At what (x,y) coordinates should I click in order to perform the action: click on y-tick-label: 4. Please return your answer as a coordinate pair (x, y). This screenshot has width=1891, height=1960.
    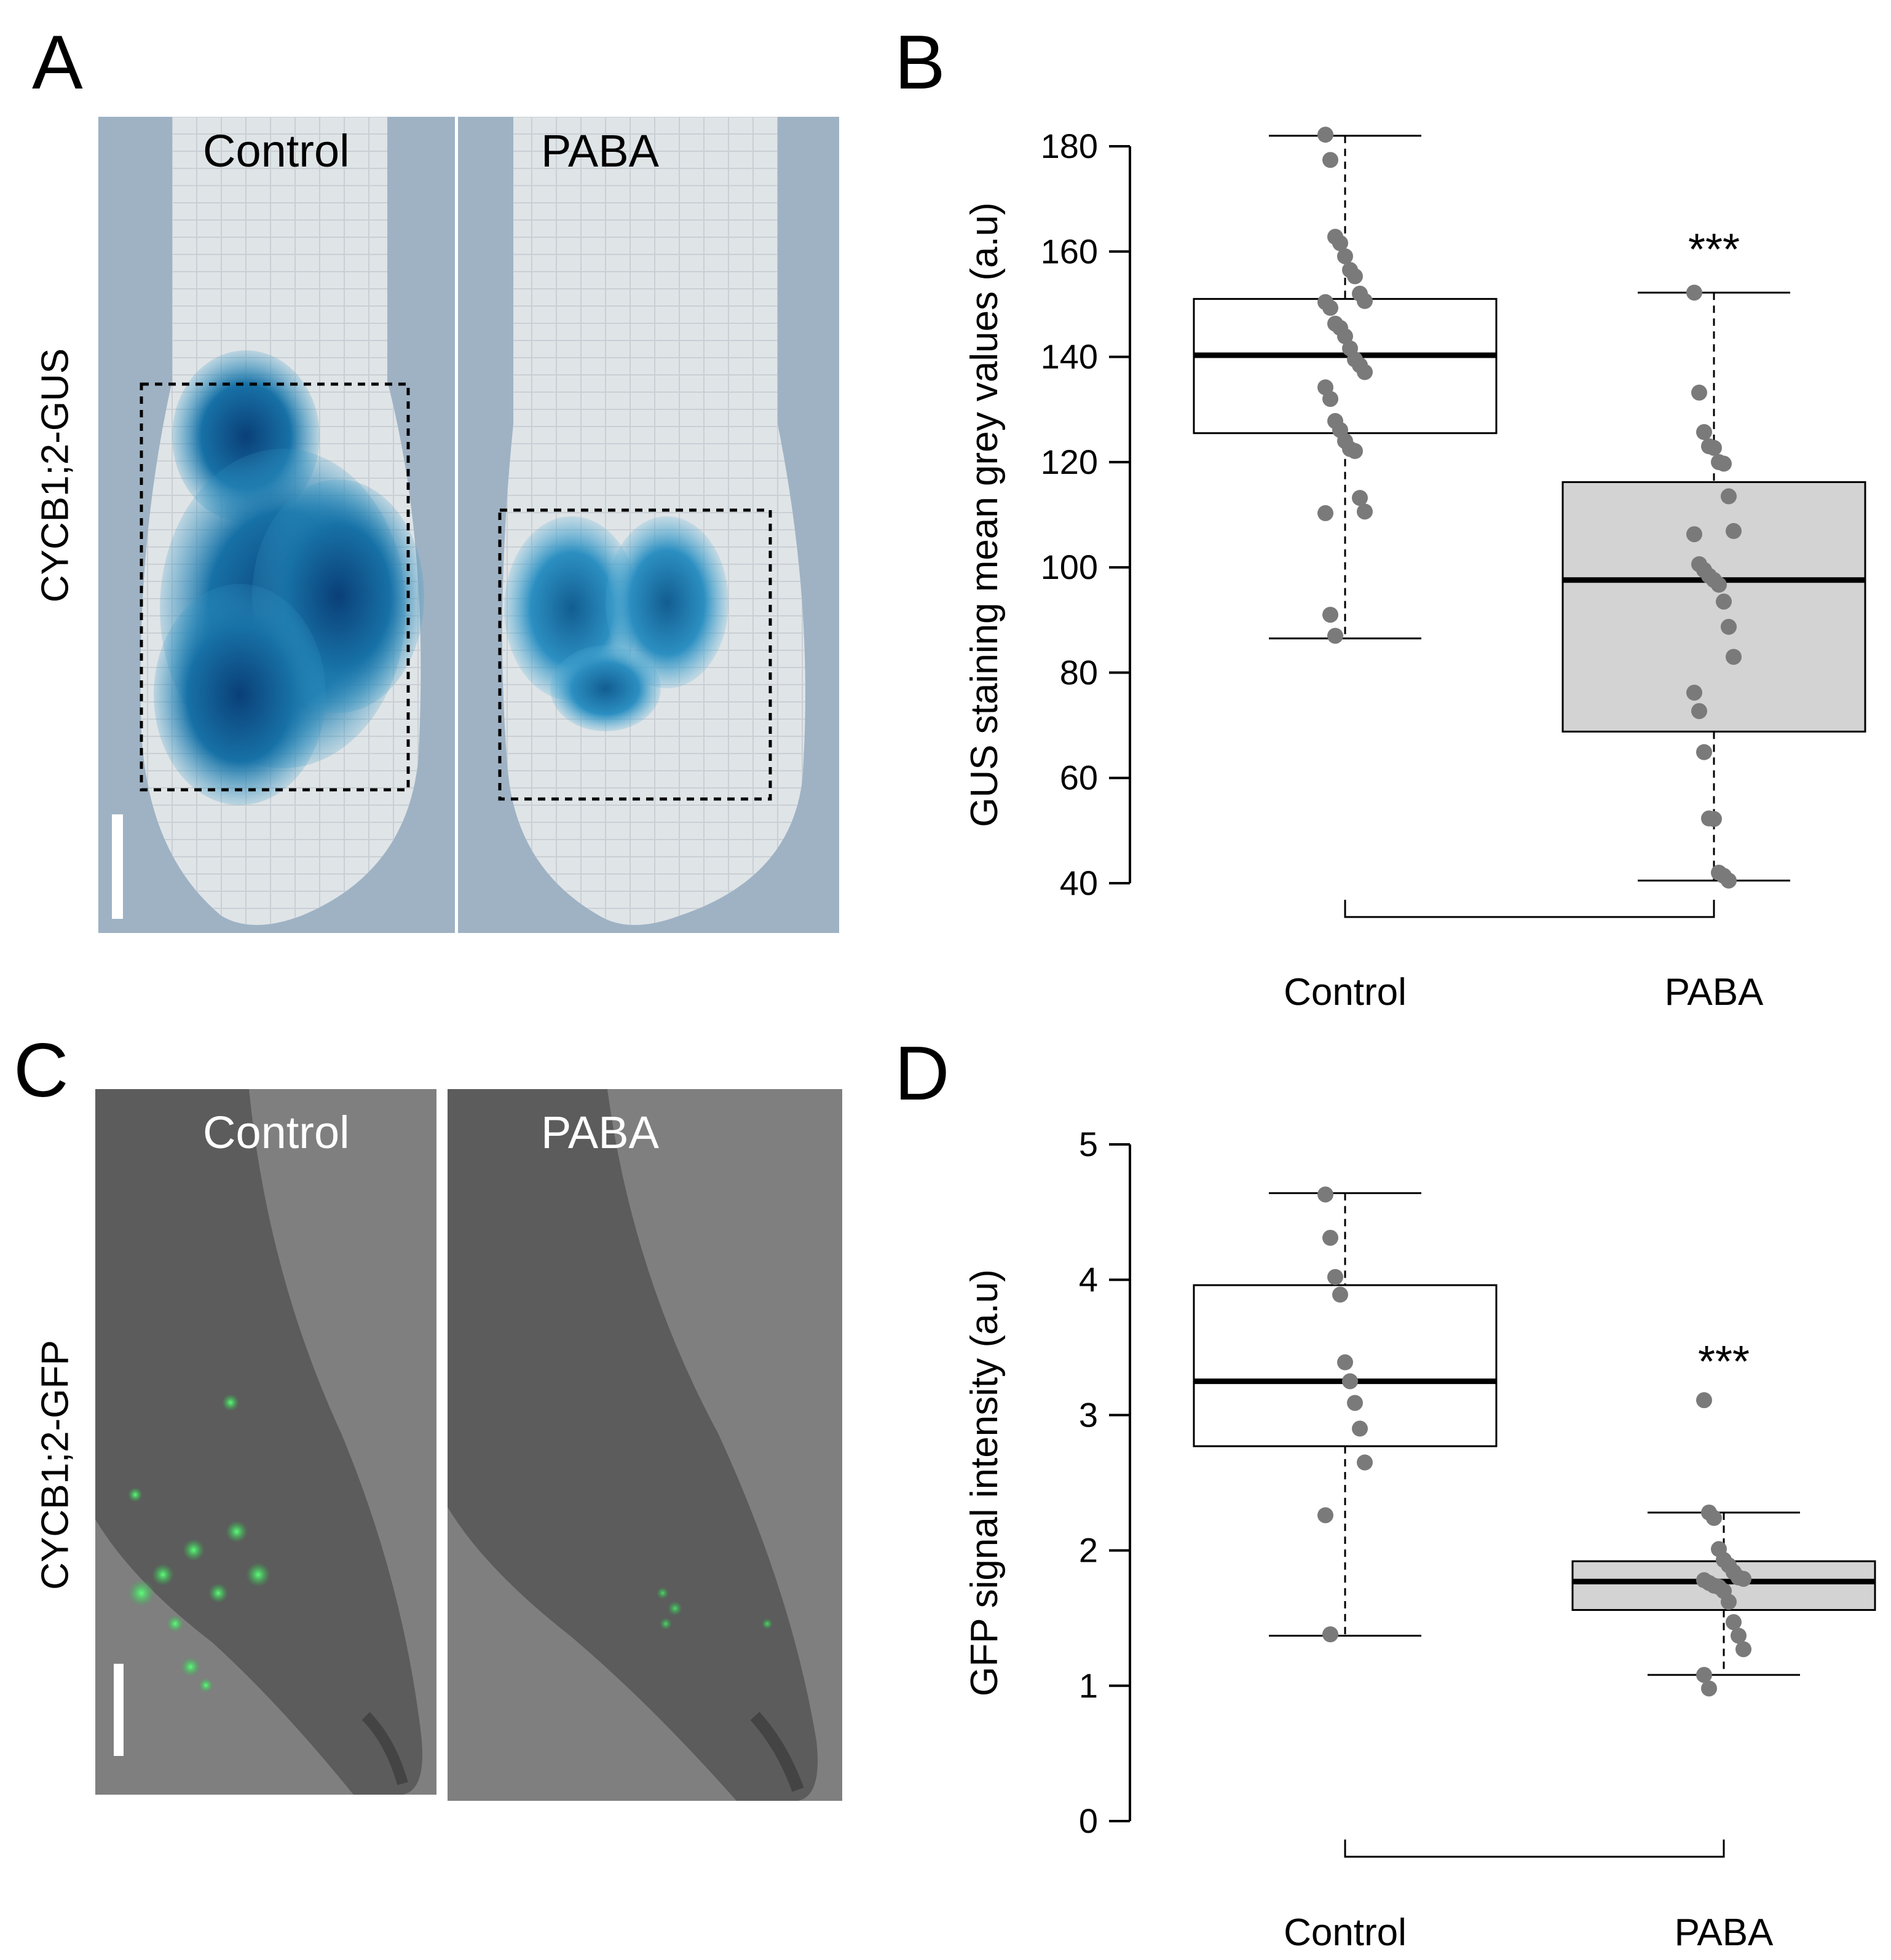
    Looking at the image, I should click on (1088, 1279).